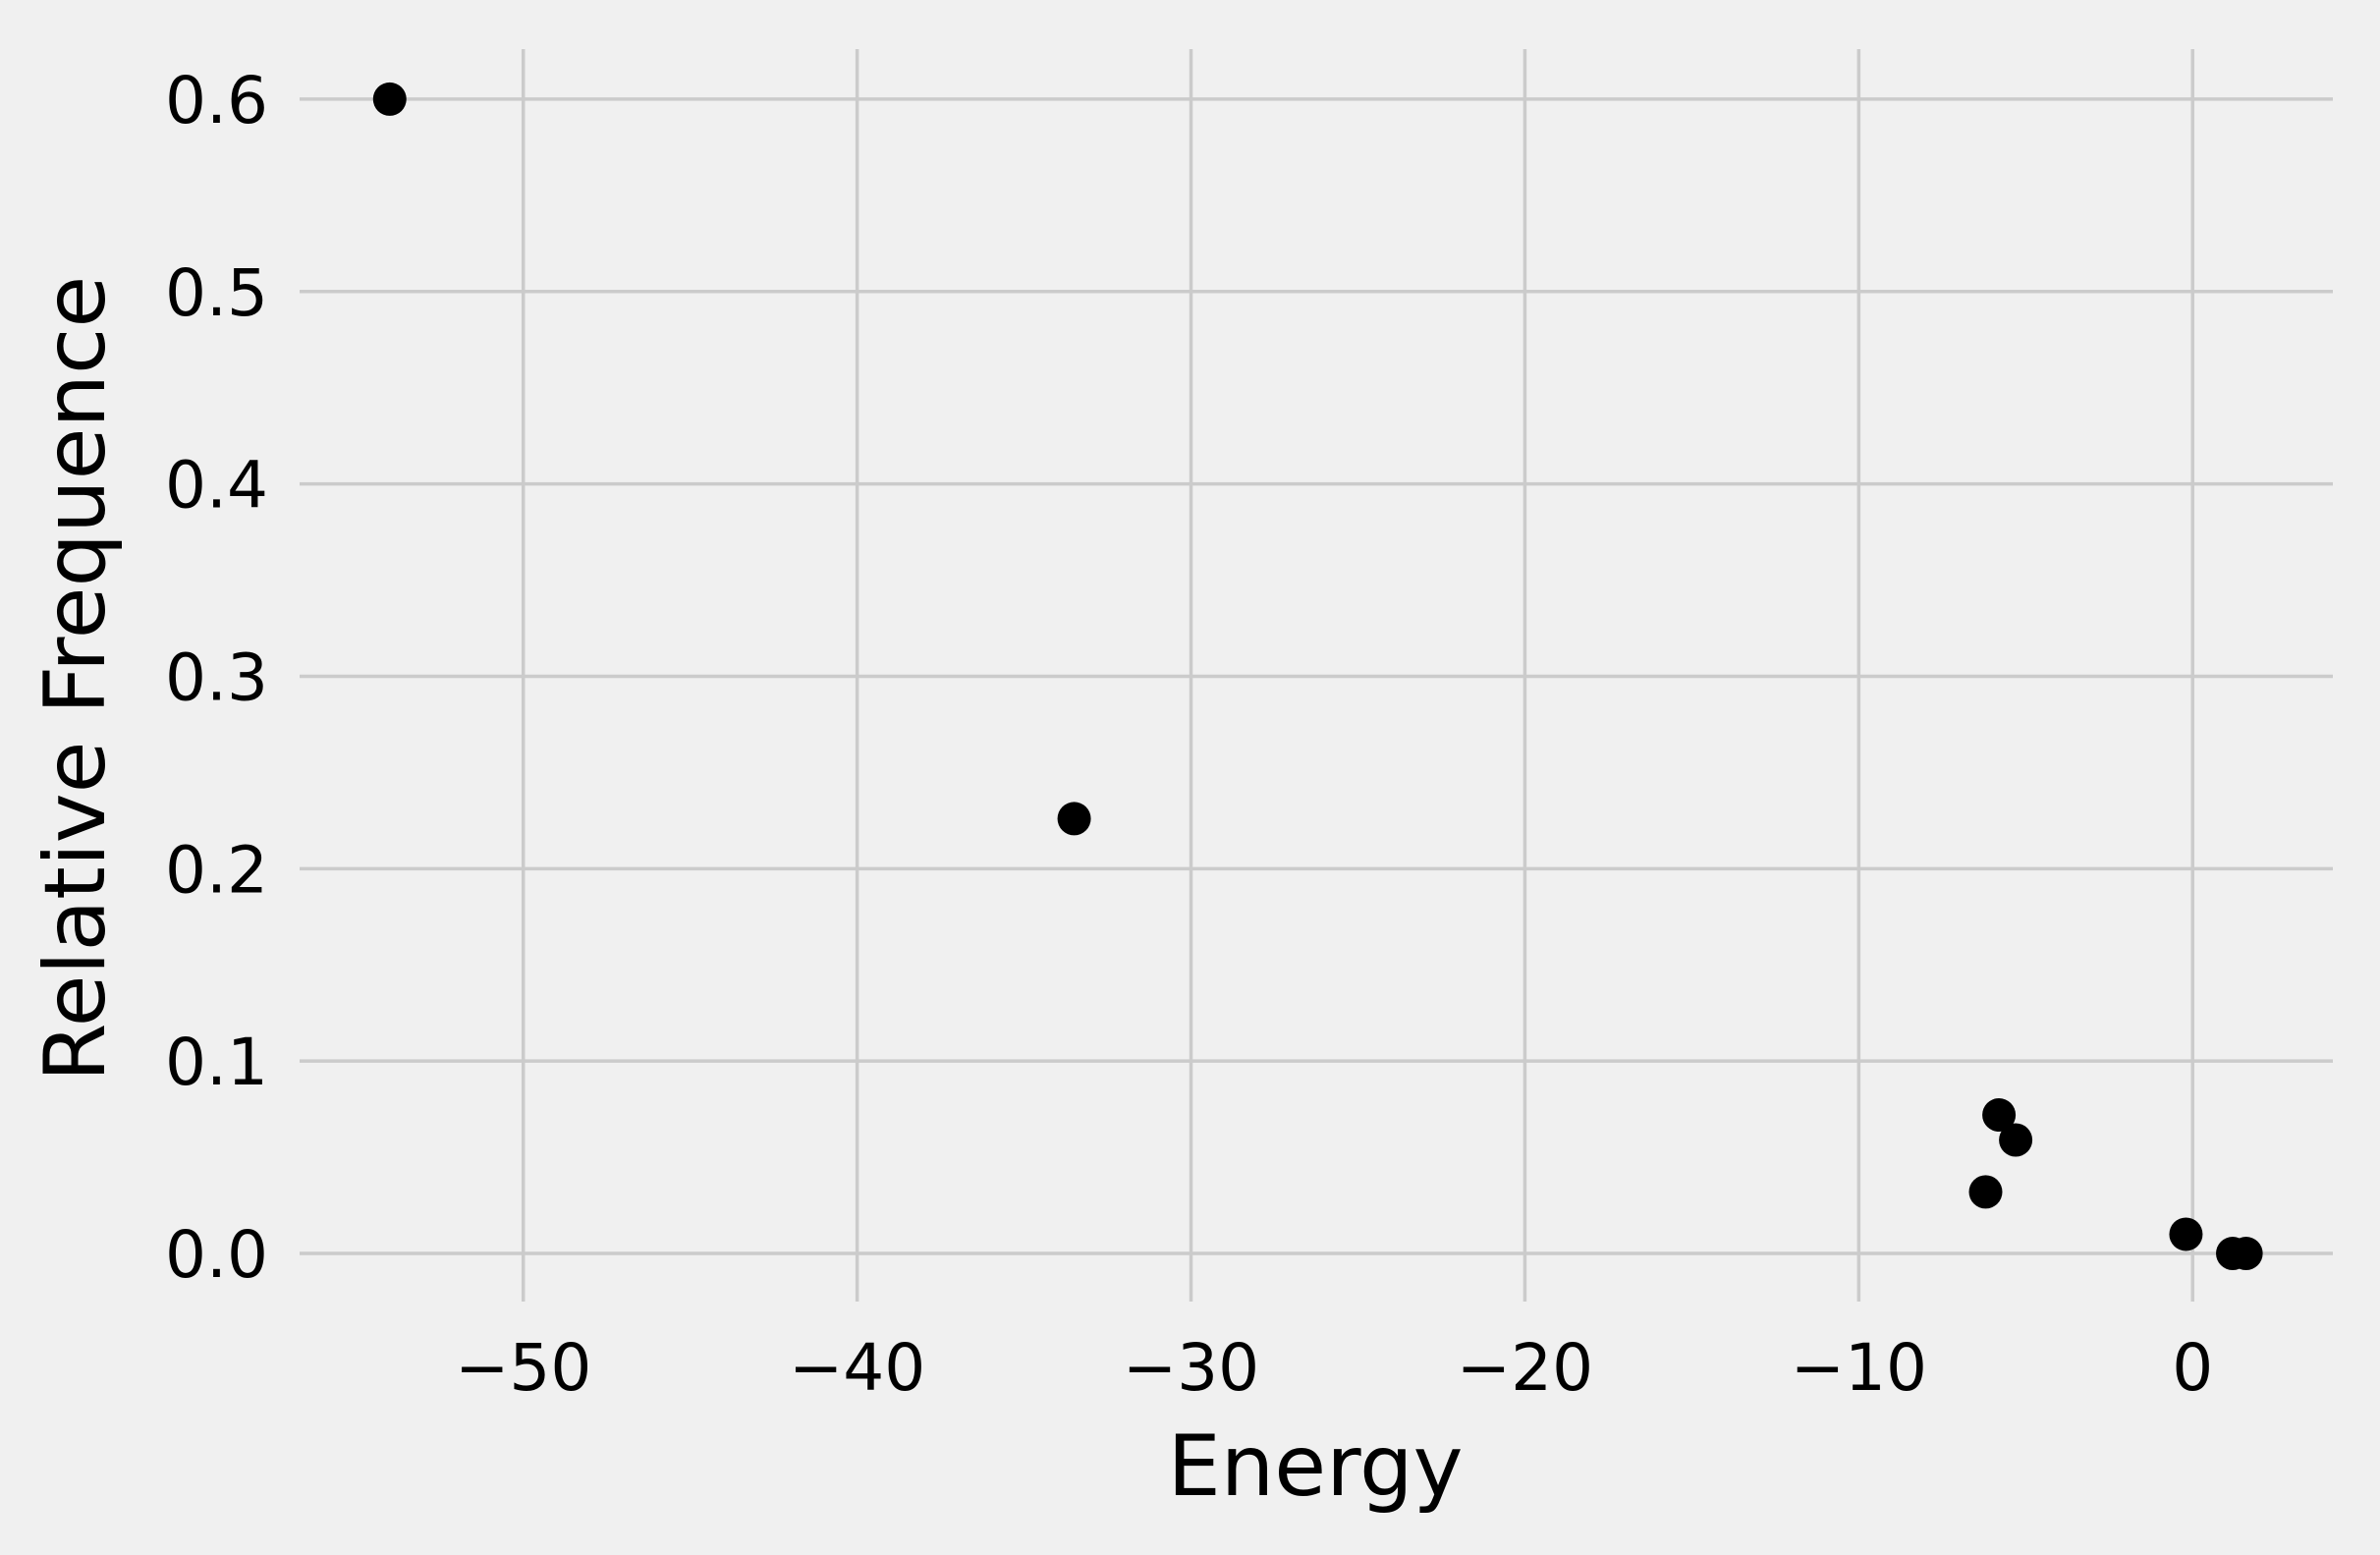 Image resolution: width=2380 pixels, height=1555 pixels. What do you see at coordinates (216, 293) in the screenshot?
I see `y-tick-label: 0.5` at bounding box center [216, 293].